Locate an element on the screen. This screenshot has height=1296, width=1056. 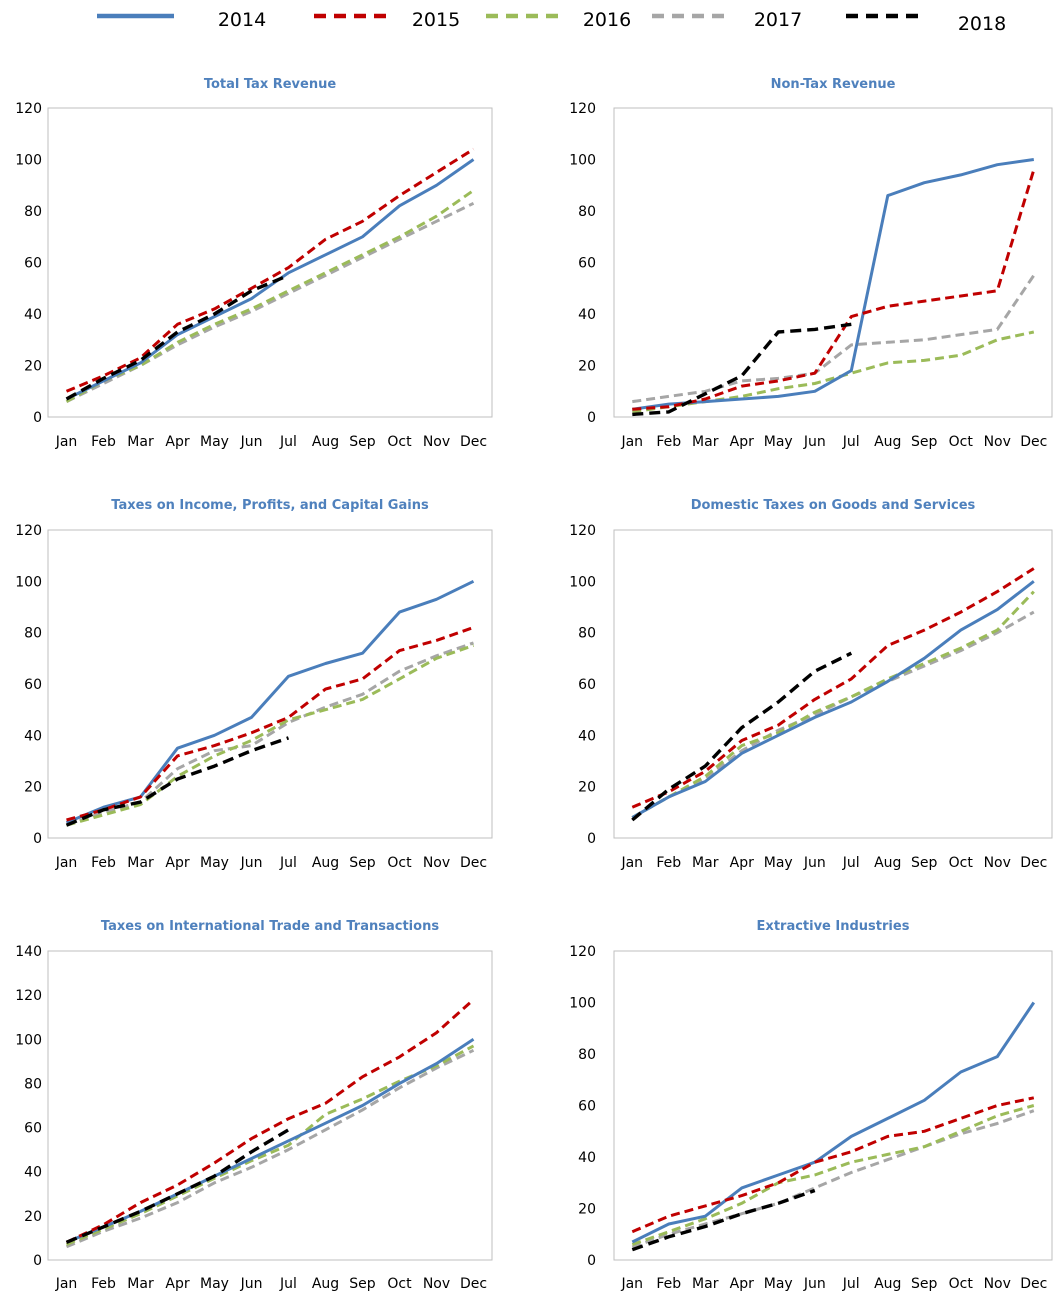
chart-title: Extractive Industries is located at coordinates (833, 926).